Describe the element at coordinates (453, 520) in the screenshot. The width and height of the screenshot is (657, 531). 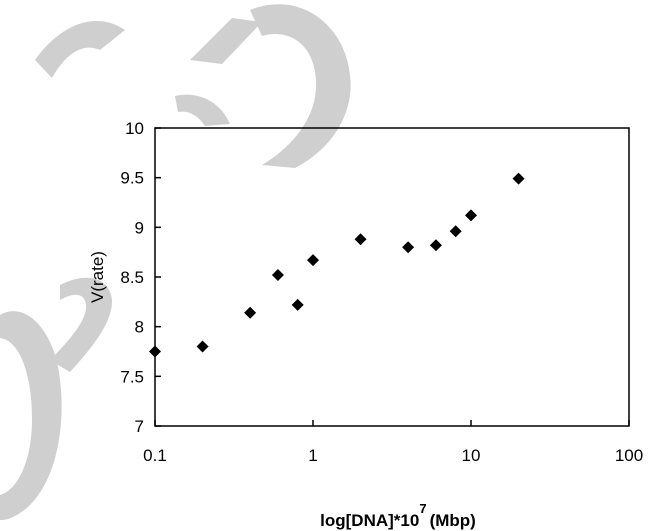
I see `x-axis-title-unit: (Mbp)` at that location.